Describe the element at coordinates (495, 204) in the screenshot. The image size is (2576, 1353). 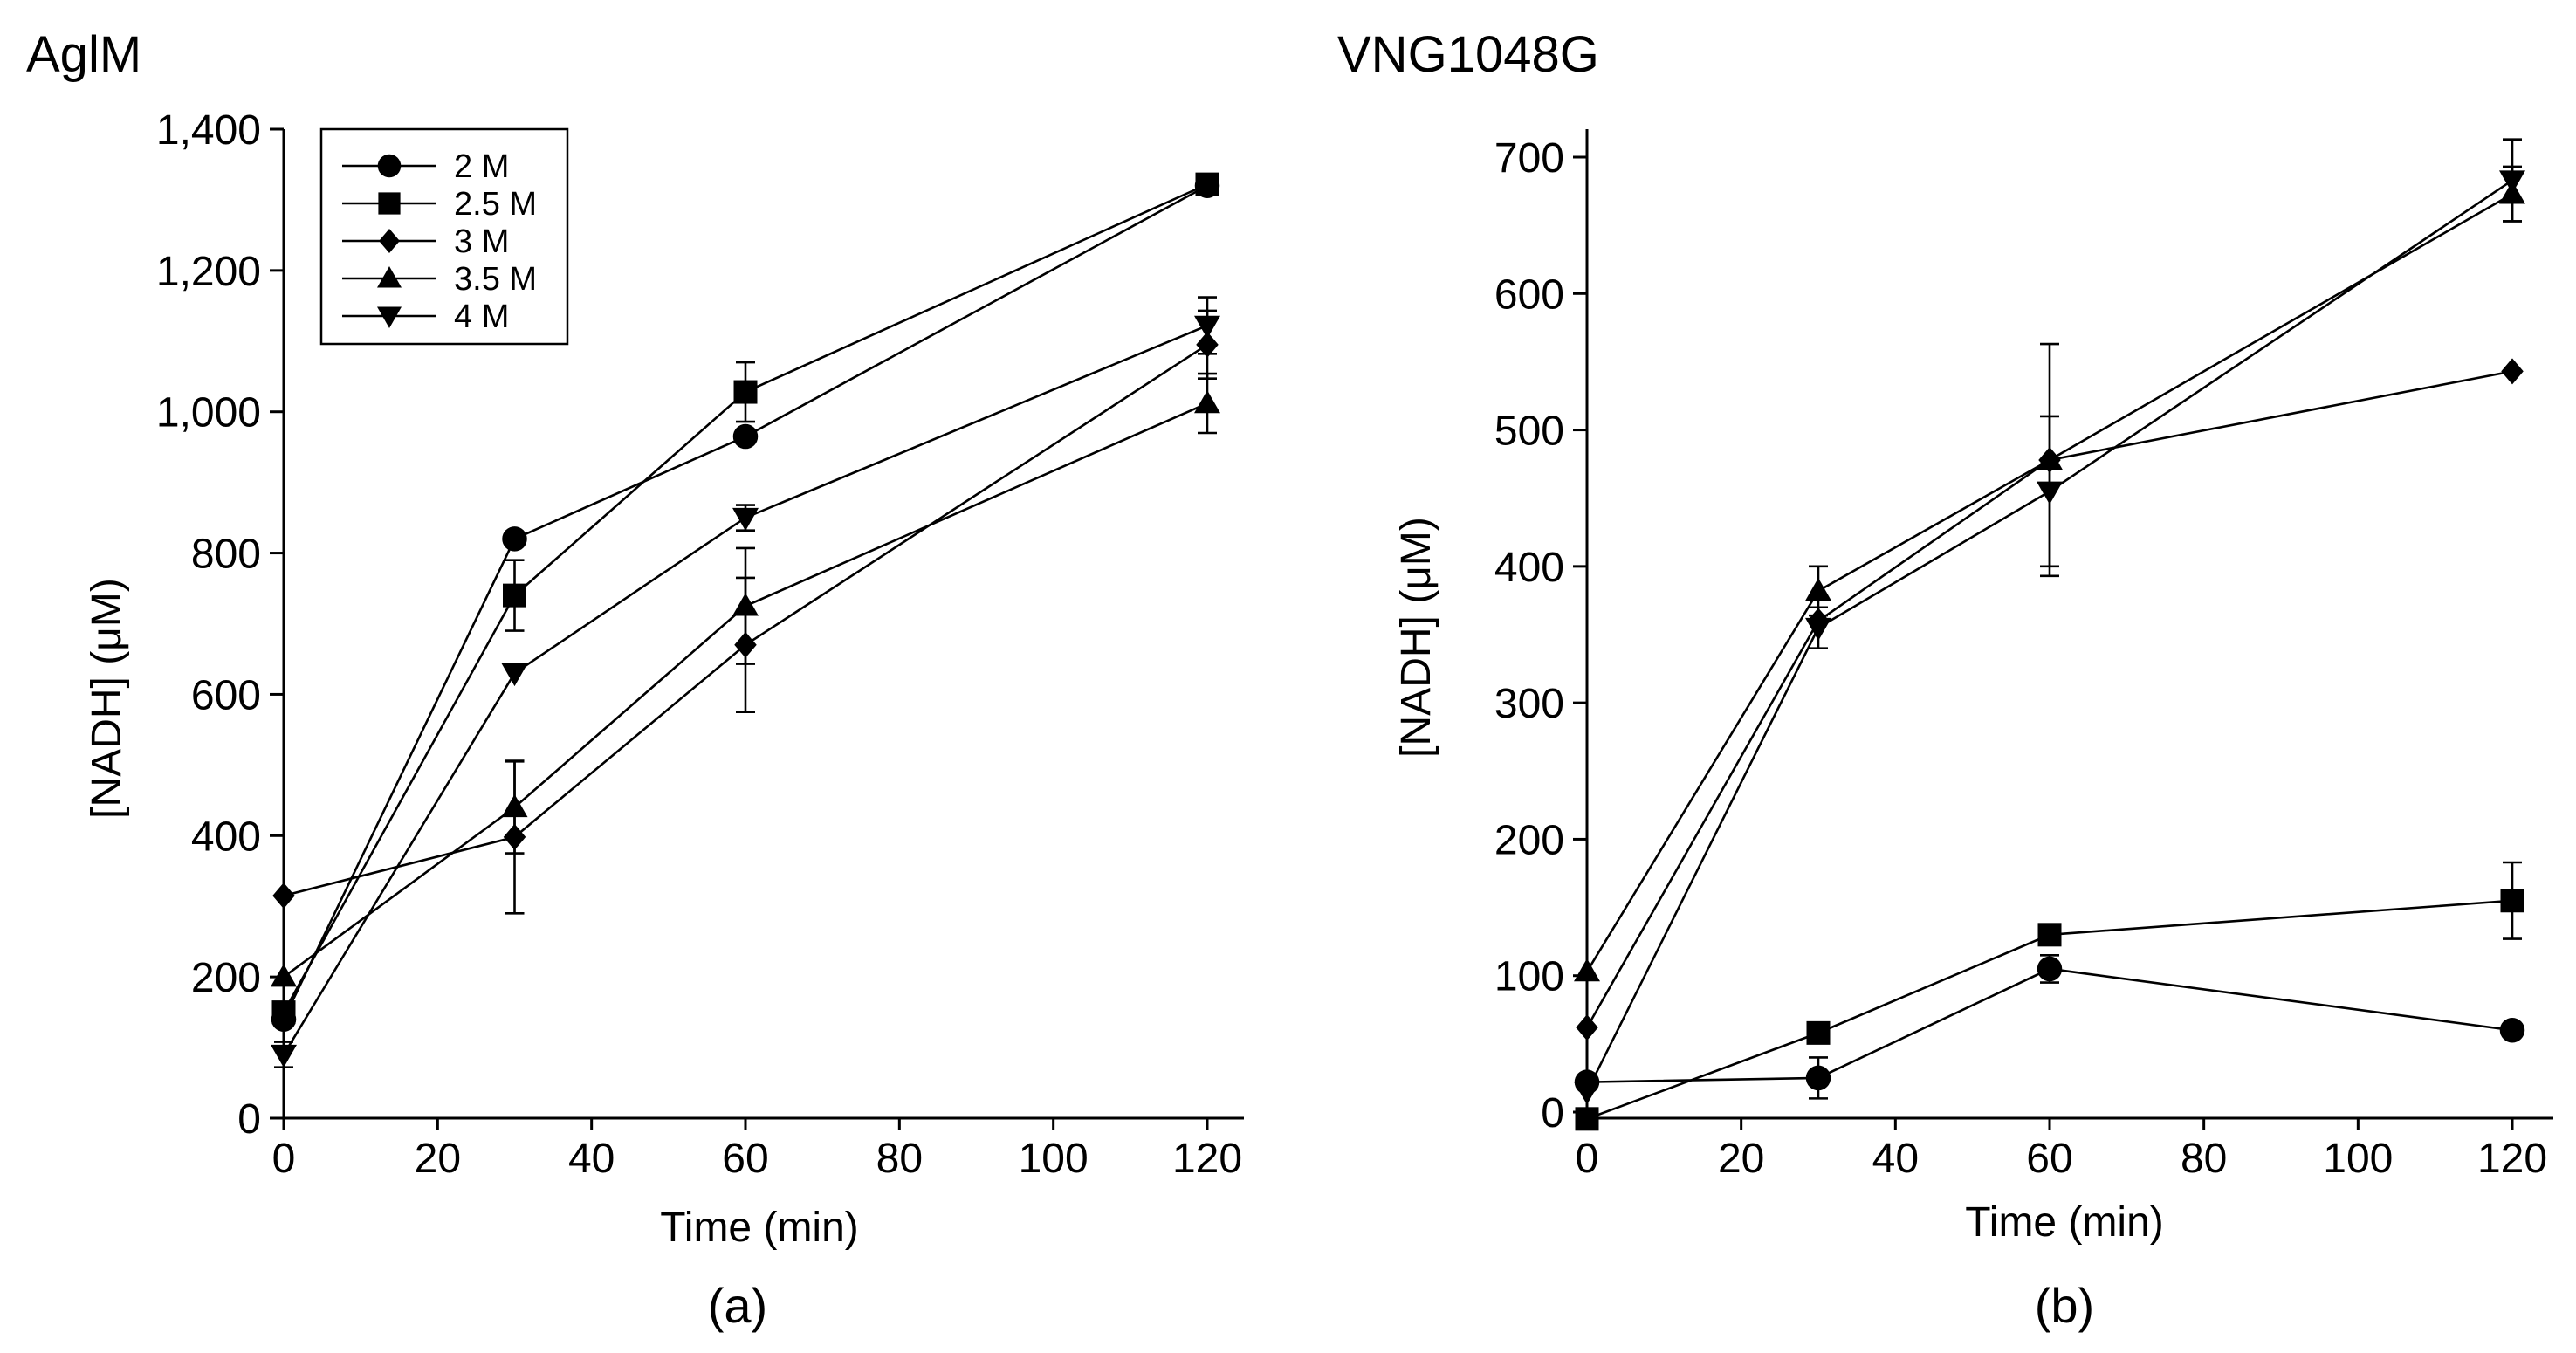
I see `legend-label: 2.5 M` at that location.